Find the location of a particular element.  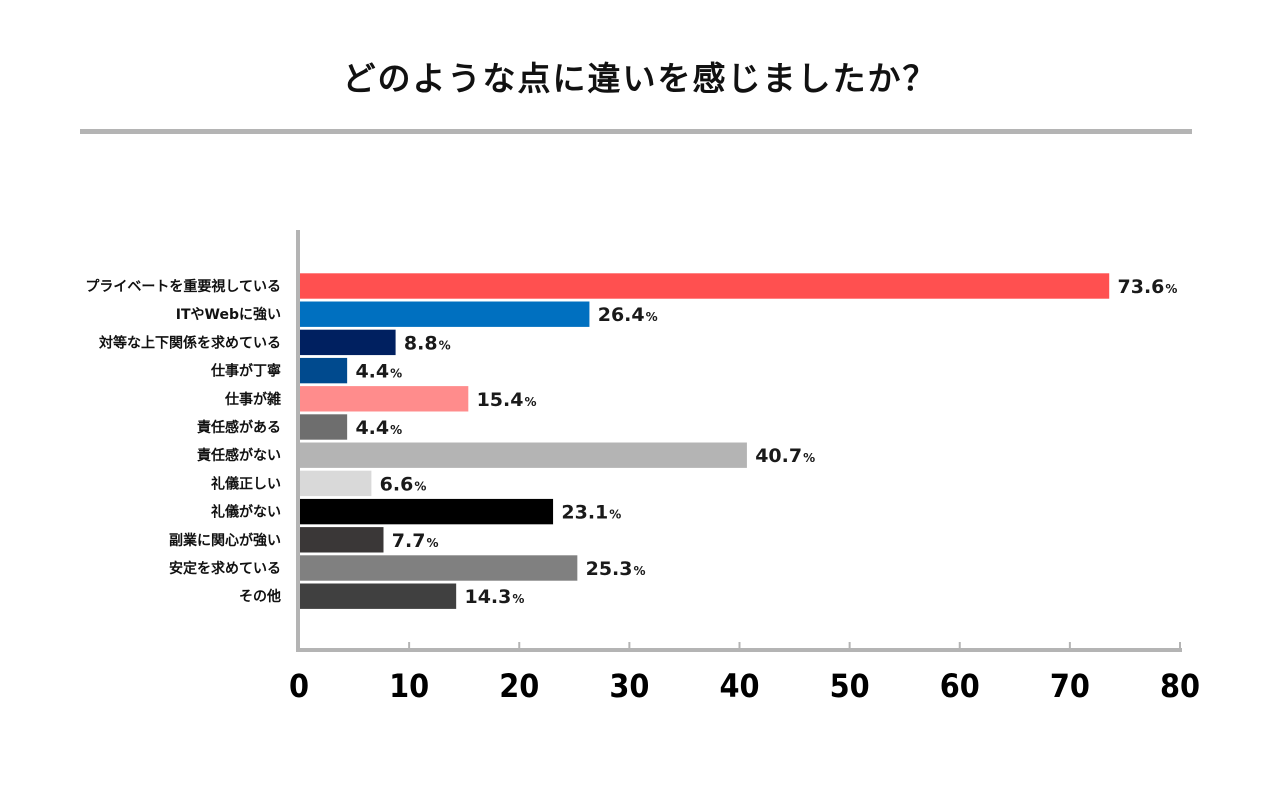

data-label: 7.7% is located at coordinates (415, 541).